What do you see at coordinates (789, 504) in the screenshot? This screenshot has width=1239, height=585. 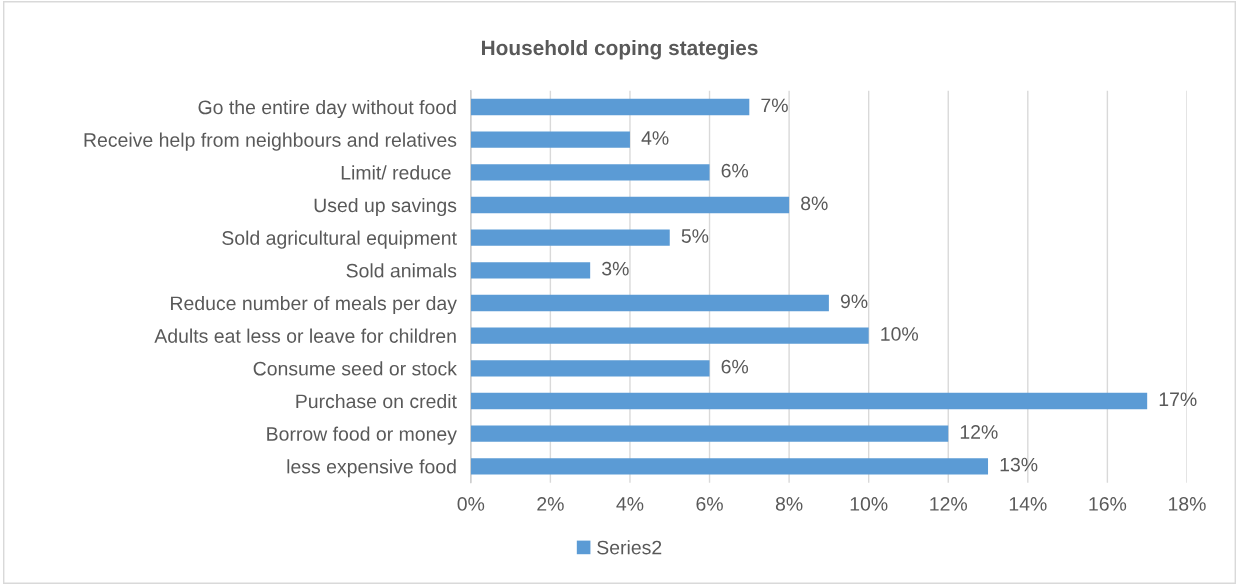 I see `x-tick-label: 8%` at bounding box center [789, 504].